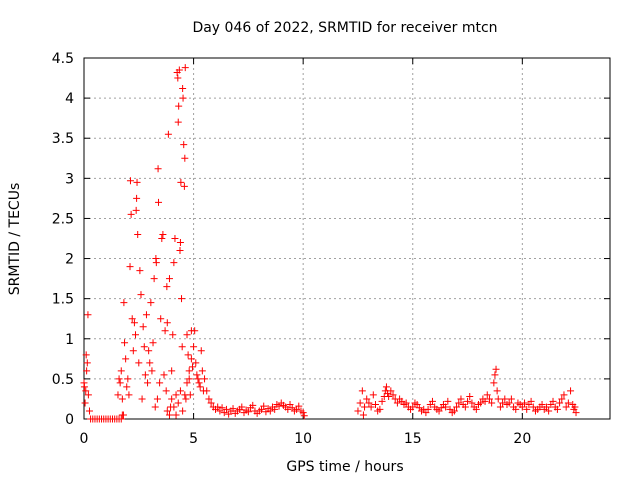 The image size is (640, 480). What do you see at coordinates (69, 260) in the screenshot?
I see `y-tick-label: 2` at bounding box center [69, 260].